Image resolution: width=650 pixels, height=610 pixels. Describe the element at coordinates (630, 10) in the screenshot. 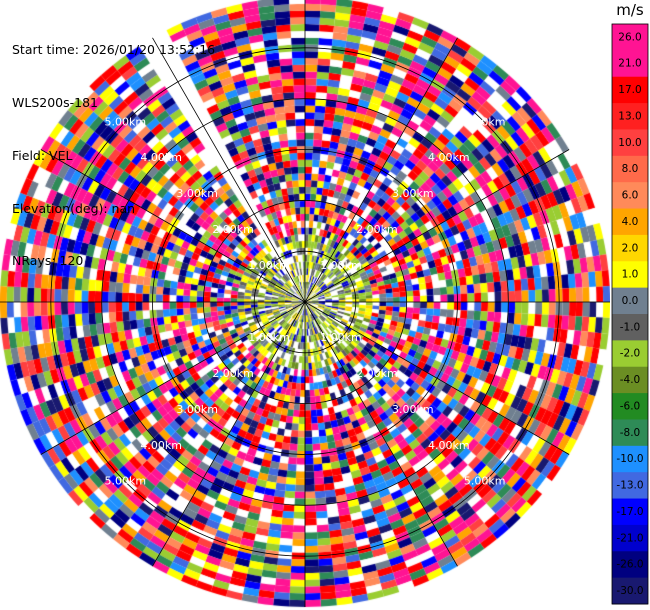

I see `colorbar-unit-label: m/s` at that location.